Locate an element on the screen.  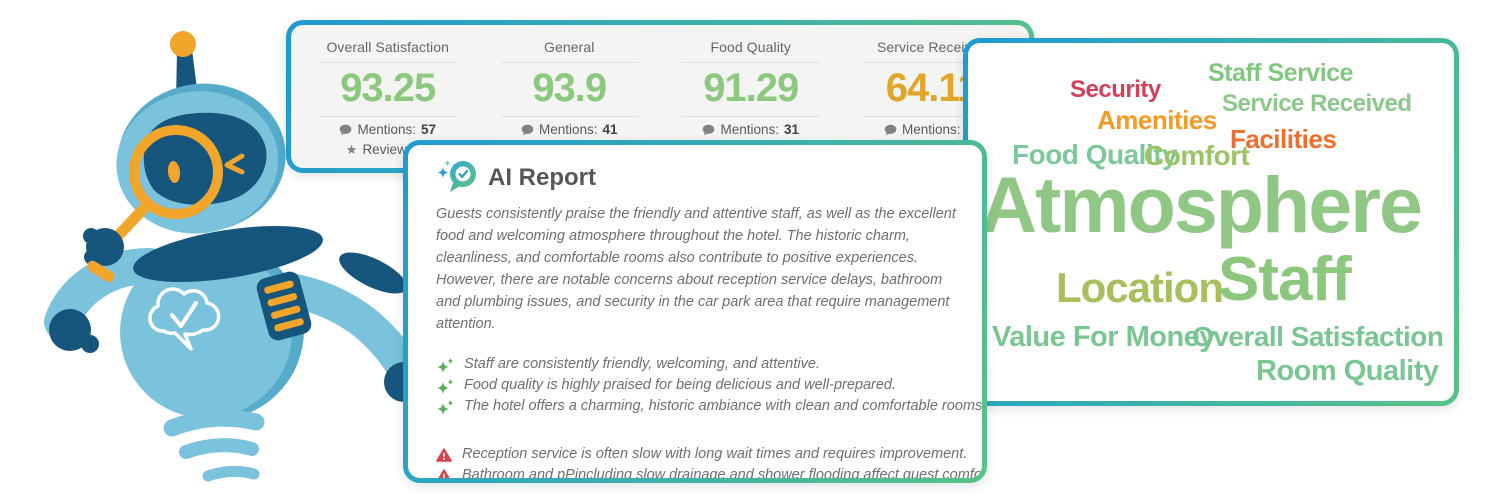
metric-label: Overall Satisfaction is located at coordinates (388, 47).